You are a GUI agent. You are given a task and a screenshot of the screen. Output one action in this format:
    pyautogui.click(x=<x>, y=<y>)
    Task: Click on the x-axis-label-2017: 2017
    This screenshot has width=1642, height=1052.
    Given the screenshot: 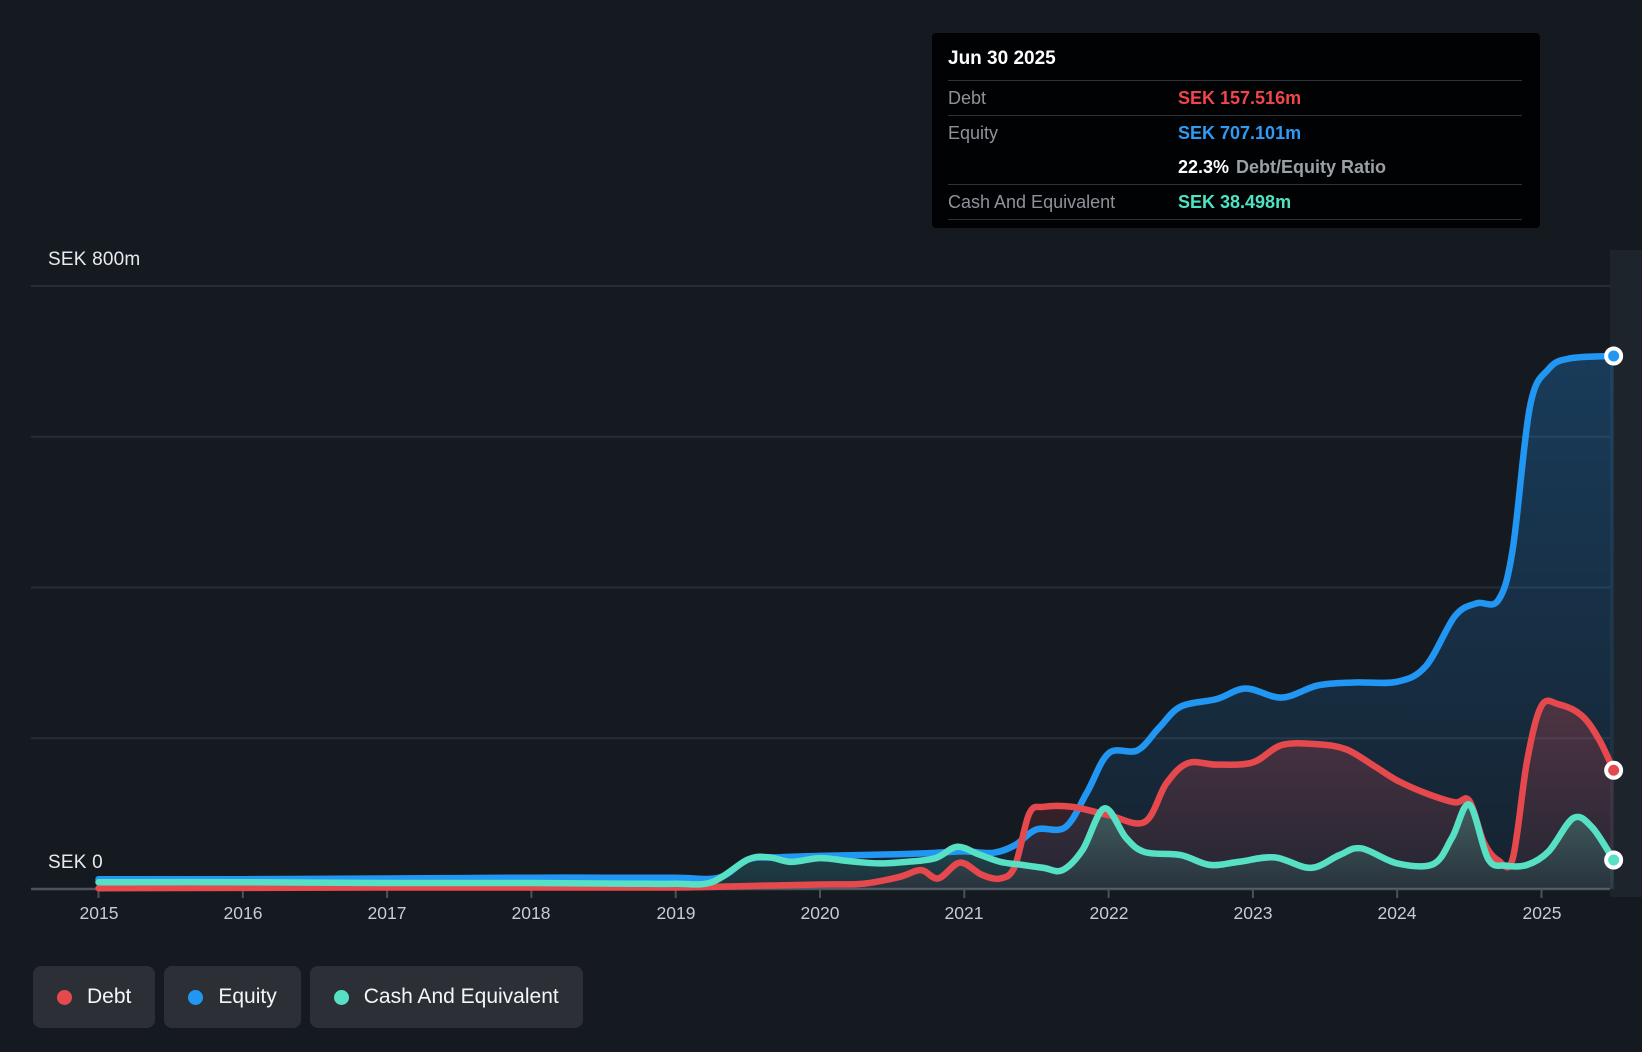 What is the action you would take?
    pyautogui.click(x=387, y=913)
    